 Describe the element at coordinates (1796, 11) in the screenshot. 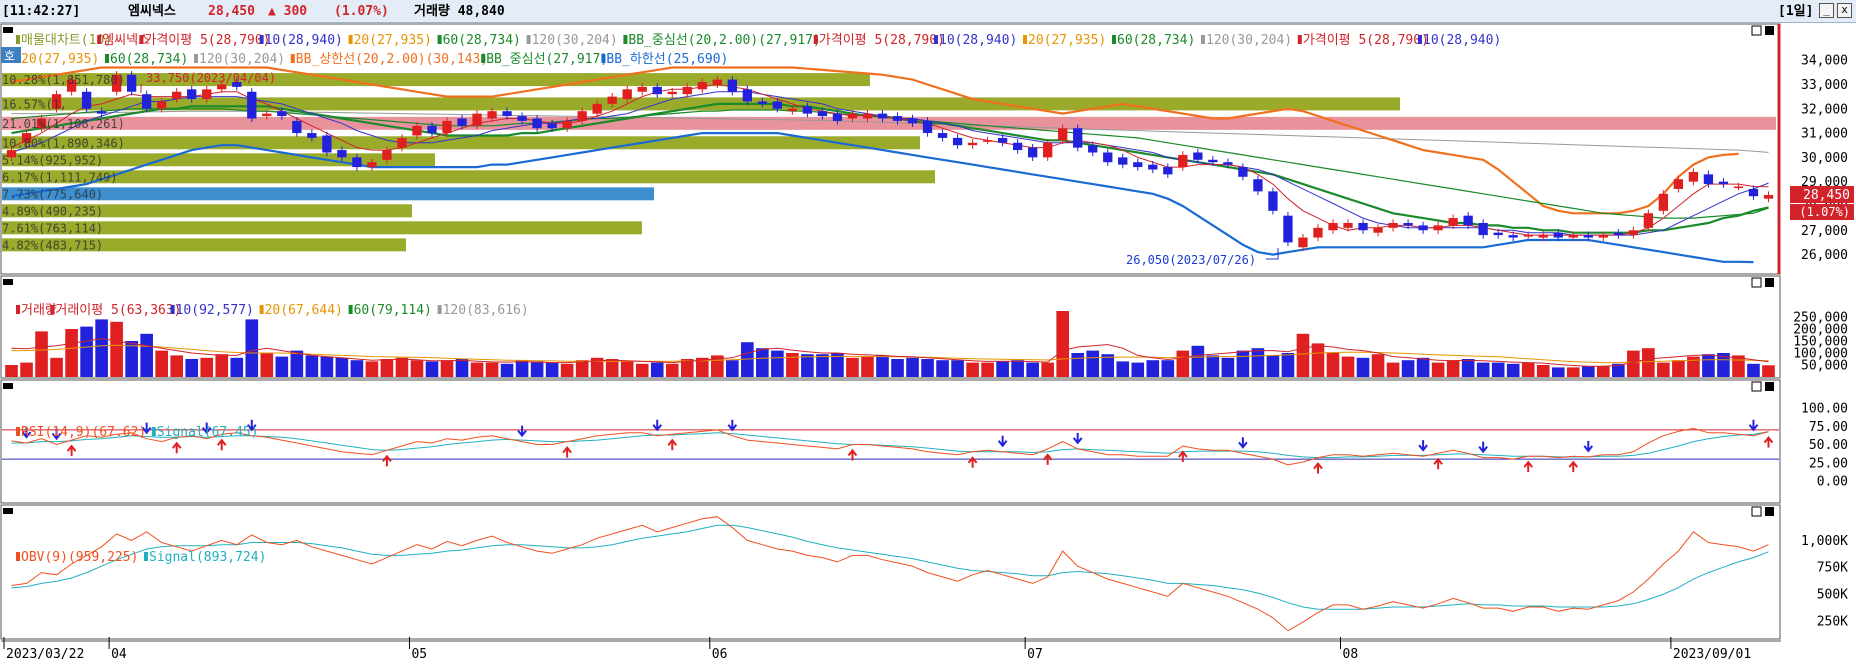

I see `period-selector: [1일]` at that location.